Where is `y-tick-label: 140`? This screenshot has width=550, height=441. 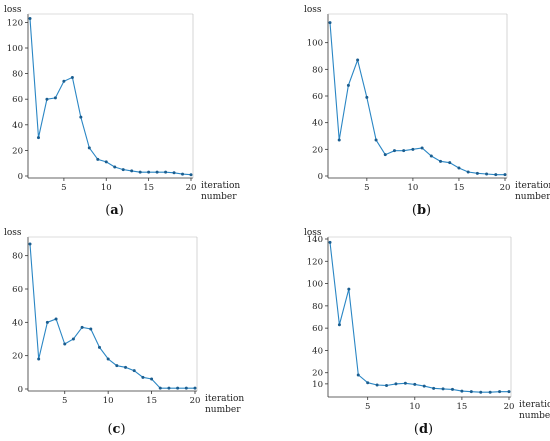 y-tick-label: 140 is located at coordinates (315, 240).